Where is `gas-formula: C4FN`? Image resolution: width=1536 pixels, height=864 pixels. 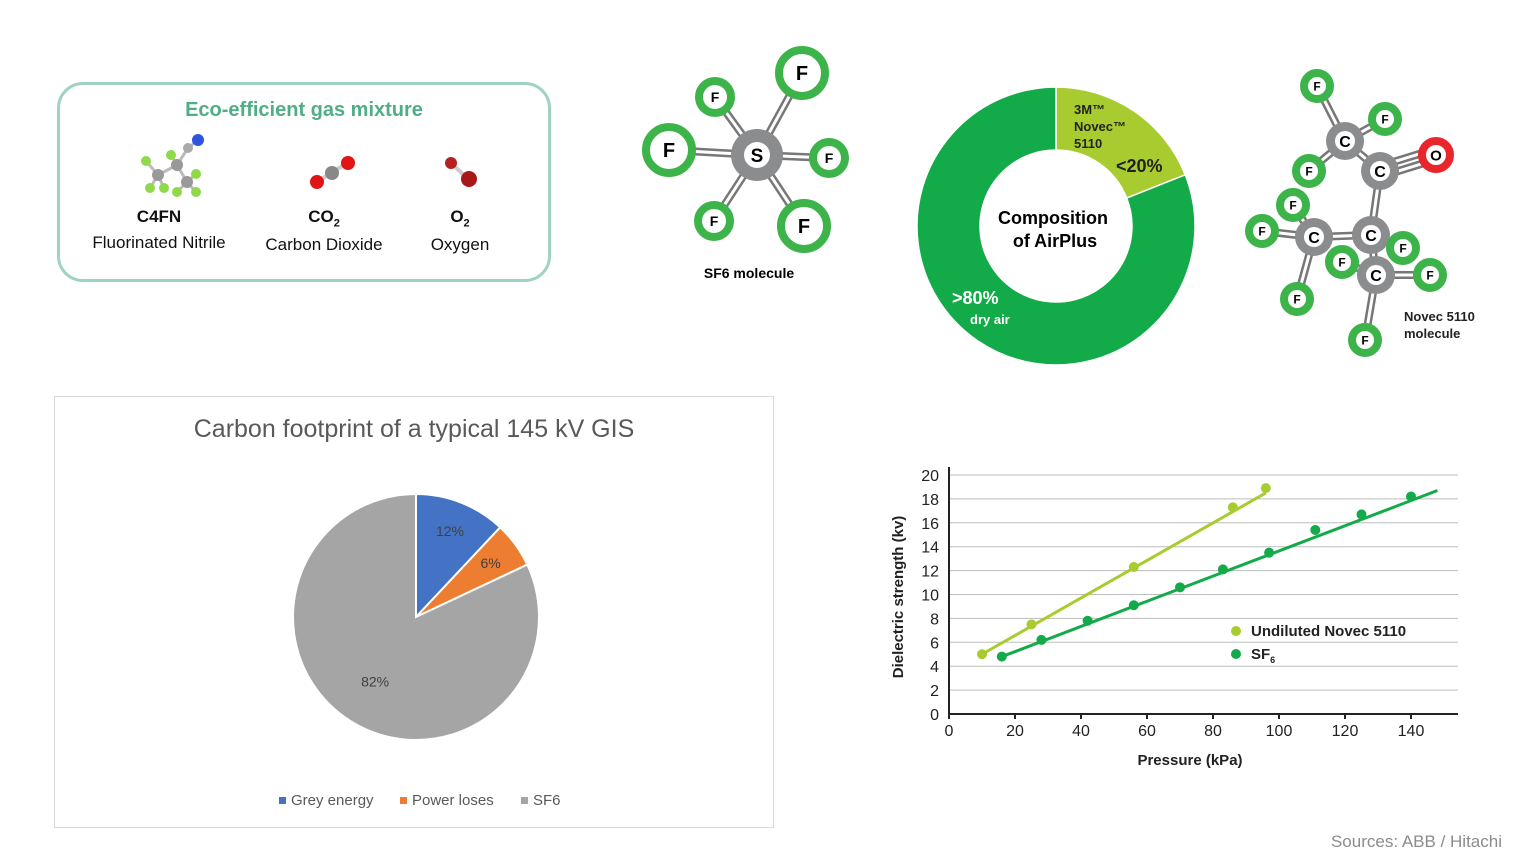
gas-formula: C4FN is located at coordinates (159, 216).